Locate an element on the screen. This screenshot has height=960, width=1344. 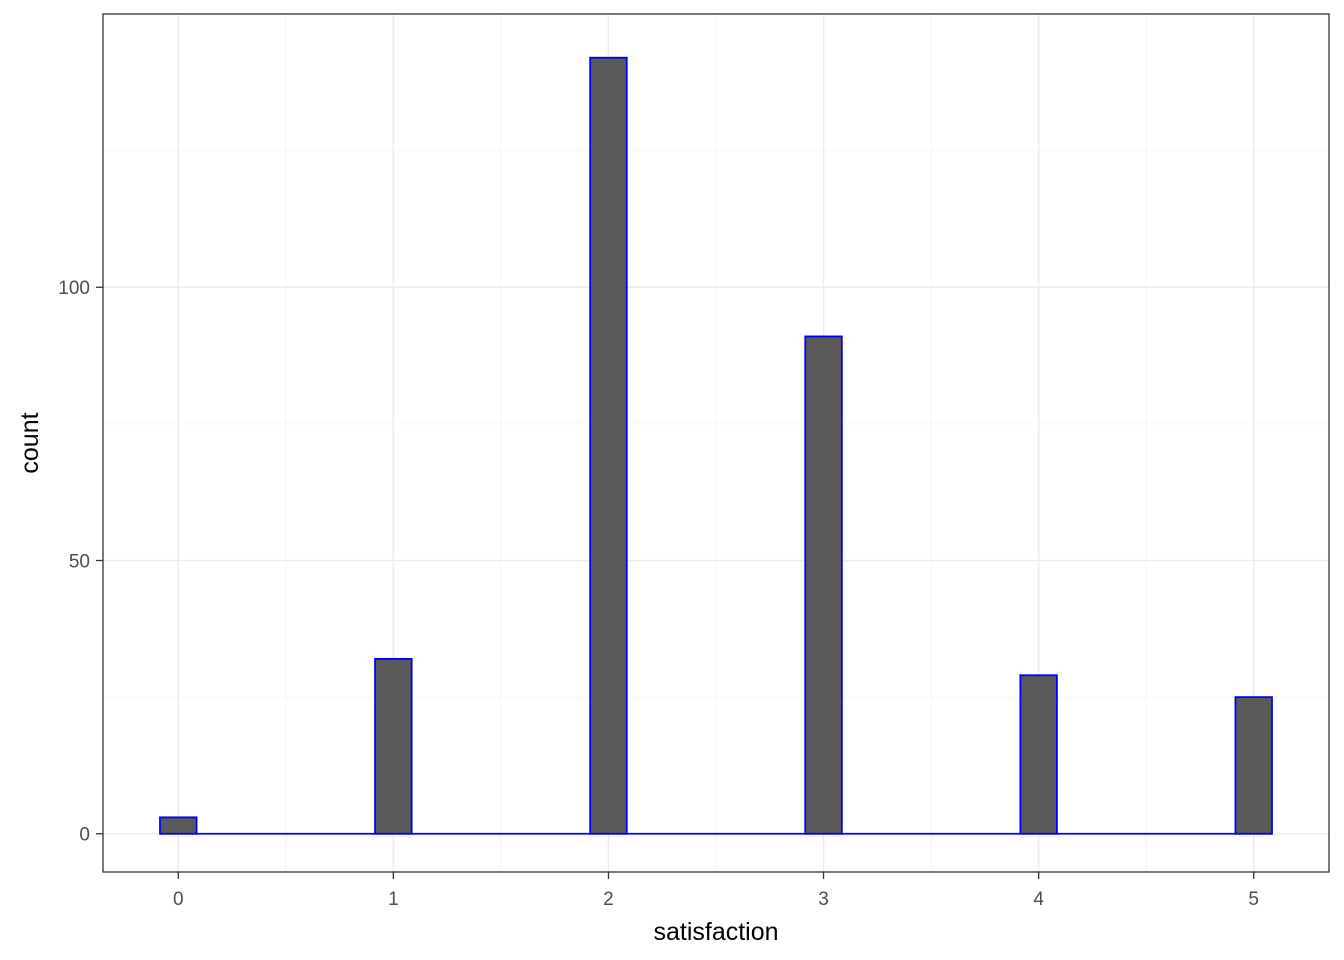
y-tick-label: 100 is located at coordinates (74, 288).